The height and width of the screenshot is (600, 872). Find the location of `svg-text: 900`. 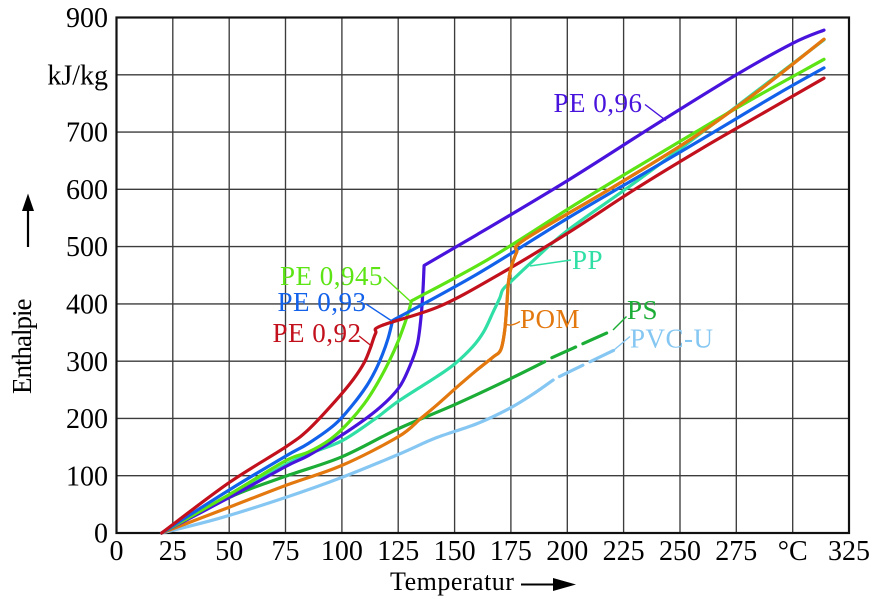

svg-text: 900 is located at coordinates (87, 18).